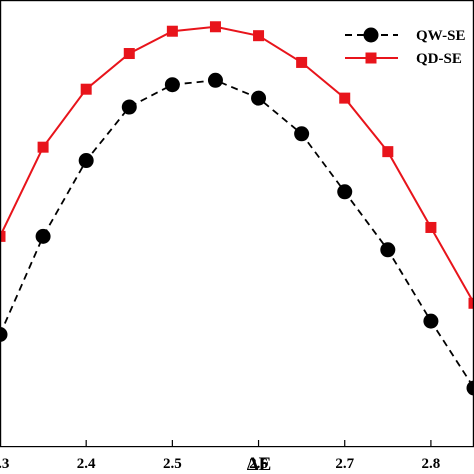  I want to click on x-tick-label: 2.6, so click(258, 464).